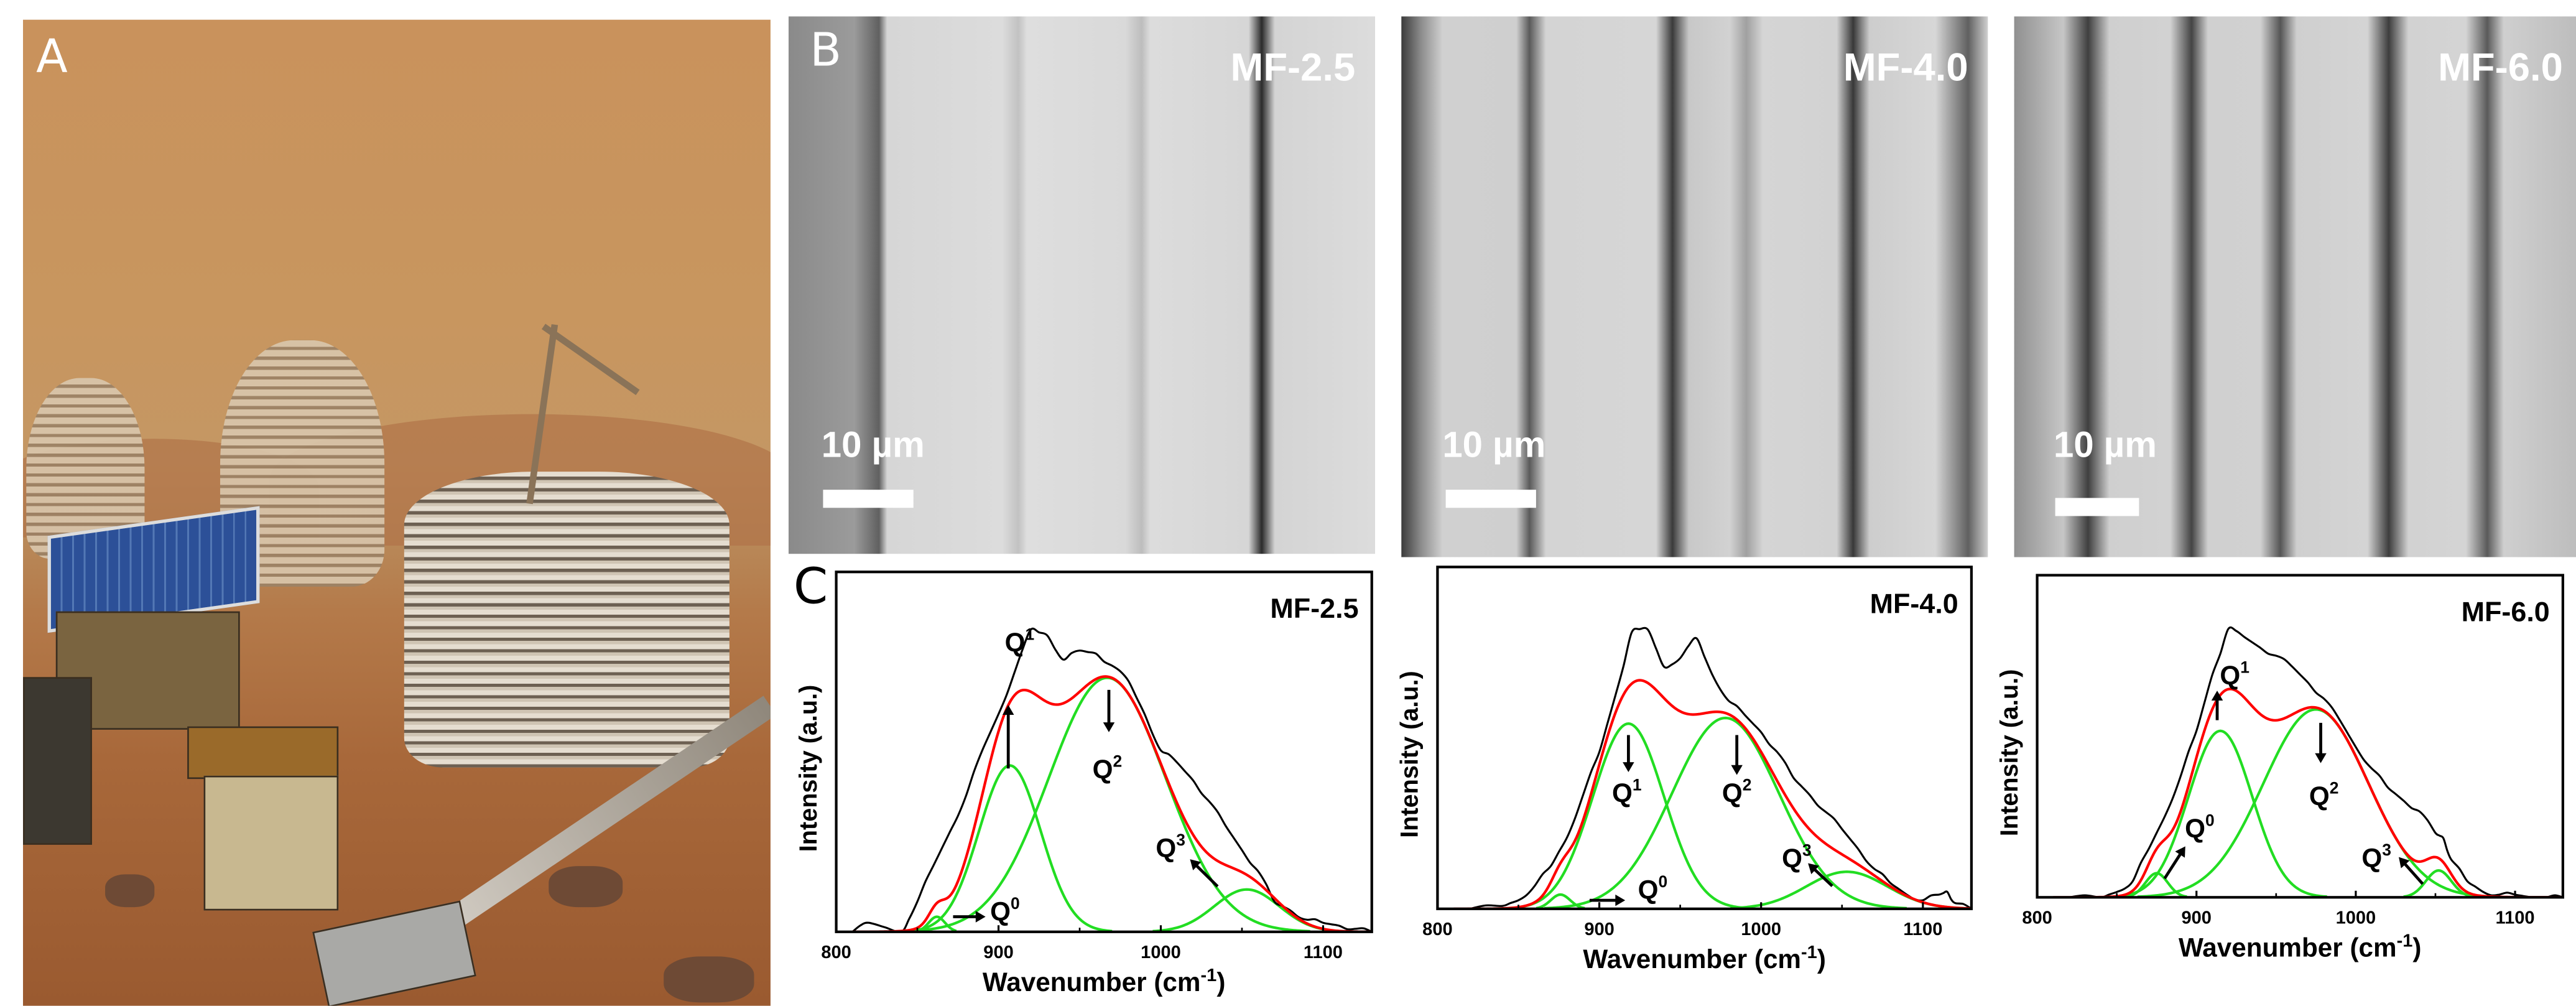  Describe the element at coordinates (1821, 959) in the screenshot. I see `x-axis-label-end: )` at that location.